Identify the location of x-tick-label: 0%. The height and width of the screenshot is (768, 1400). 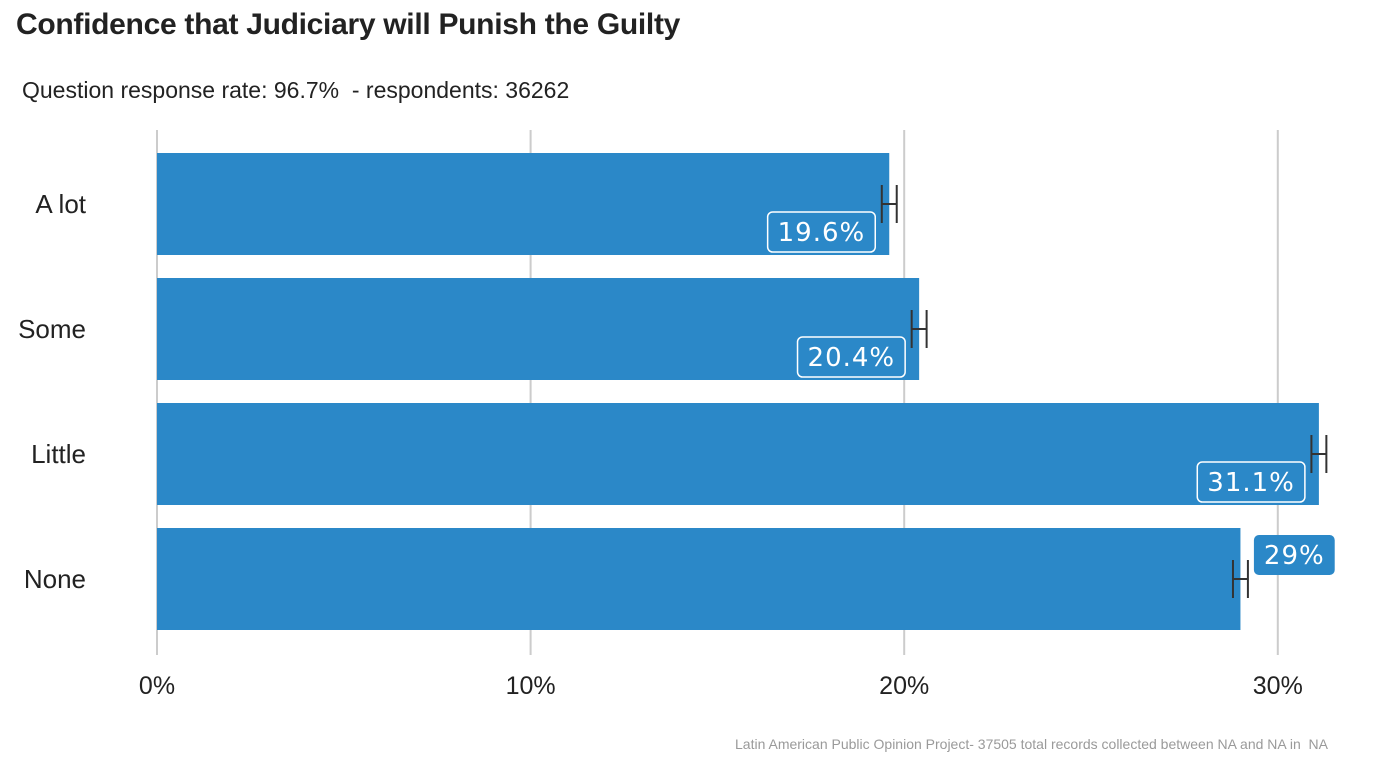
(157, 686).